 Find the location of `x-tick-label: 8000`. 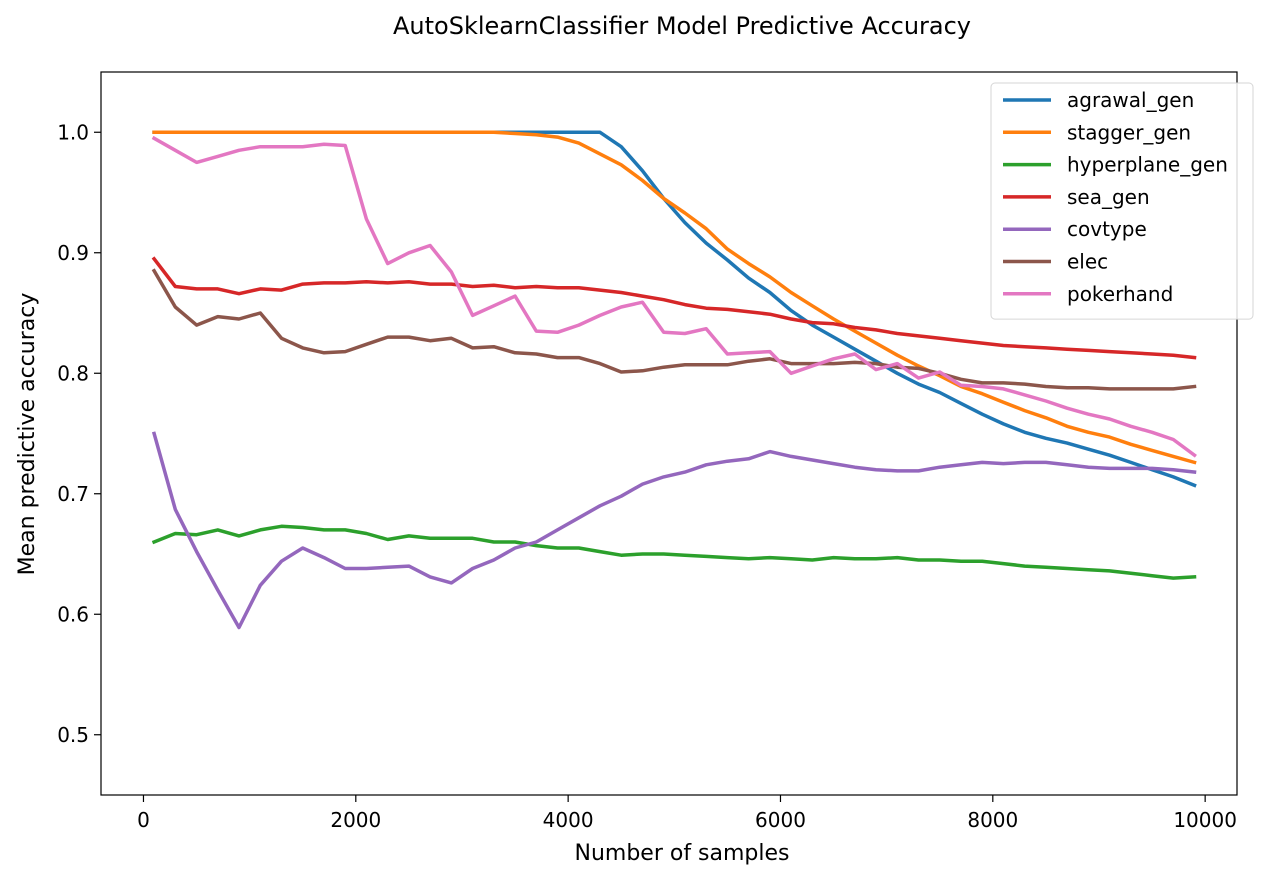

x-tick-label: 8000 is located at coordinates (992, 820).